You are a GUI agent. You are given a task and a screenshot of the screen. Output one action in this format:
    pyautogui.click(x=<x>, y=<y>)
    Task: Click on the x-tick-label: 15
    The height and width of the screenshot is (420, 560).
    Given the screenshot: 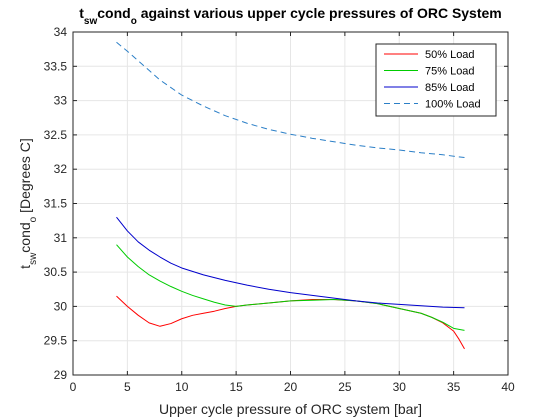 What is the action you would take?
    pyautogui.click(x=236, y=387)
    